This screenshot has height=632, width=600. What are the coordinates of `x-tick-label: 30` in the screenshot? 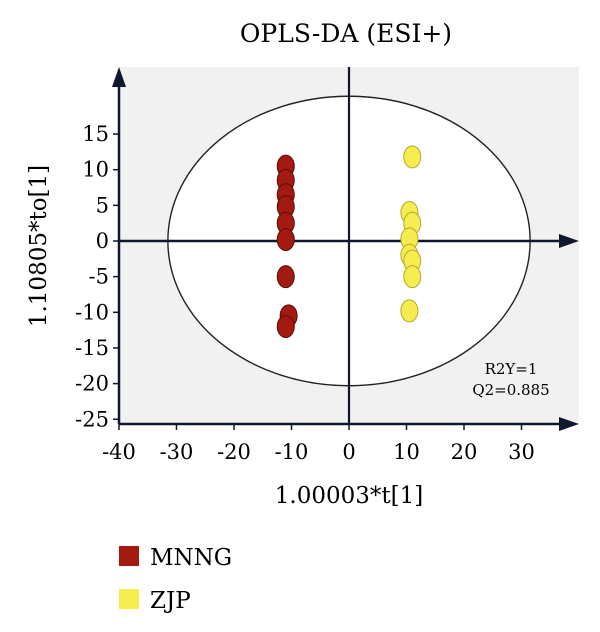 It's located at (521, 452).